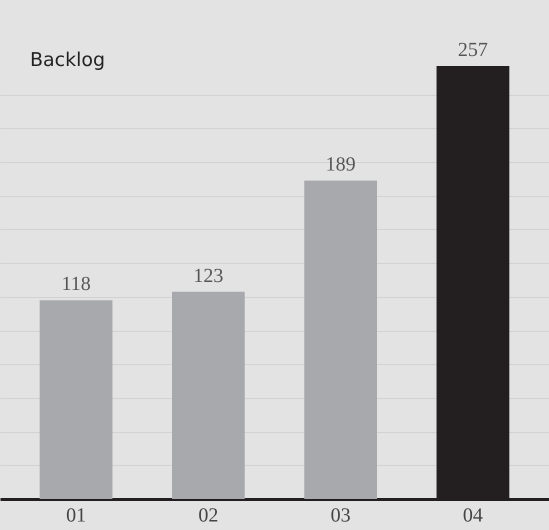 This screenshot has height=530, width=549. Describe the element at coordinates (340, 515) in the screenshot. I see `x-tick-label: 03` at that location.